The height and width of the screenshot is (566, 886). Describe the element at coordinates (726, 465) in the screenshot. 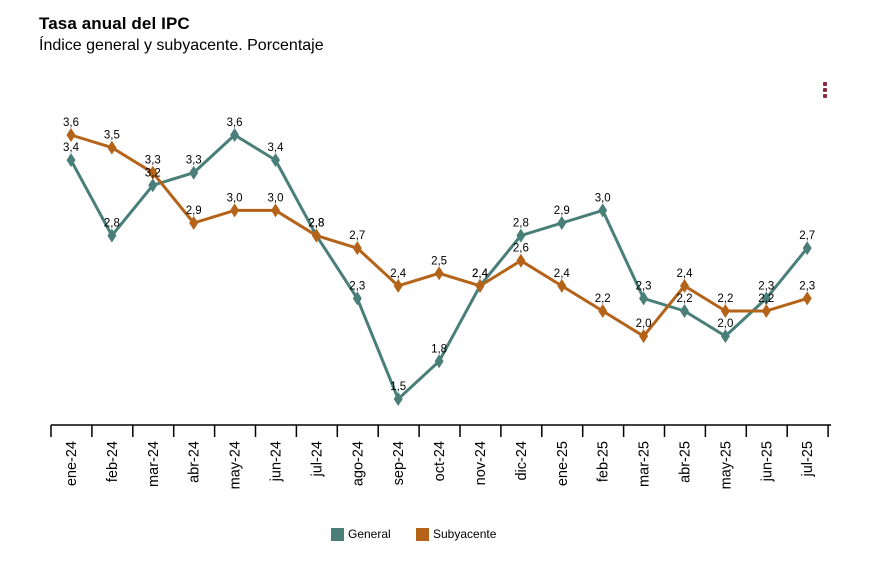

I see `x-tick-label: may-25` at that location.